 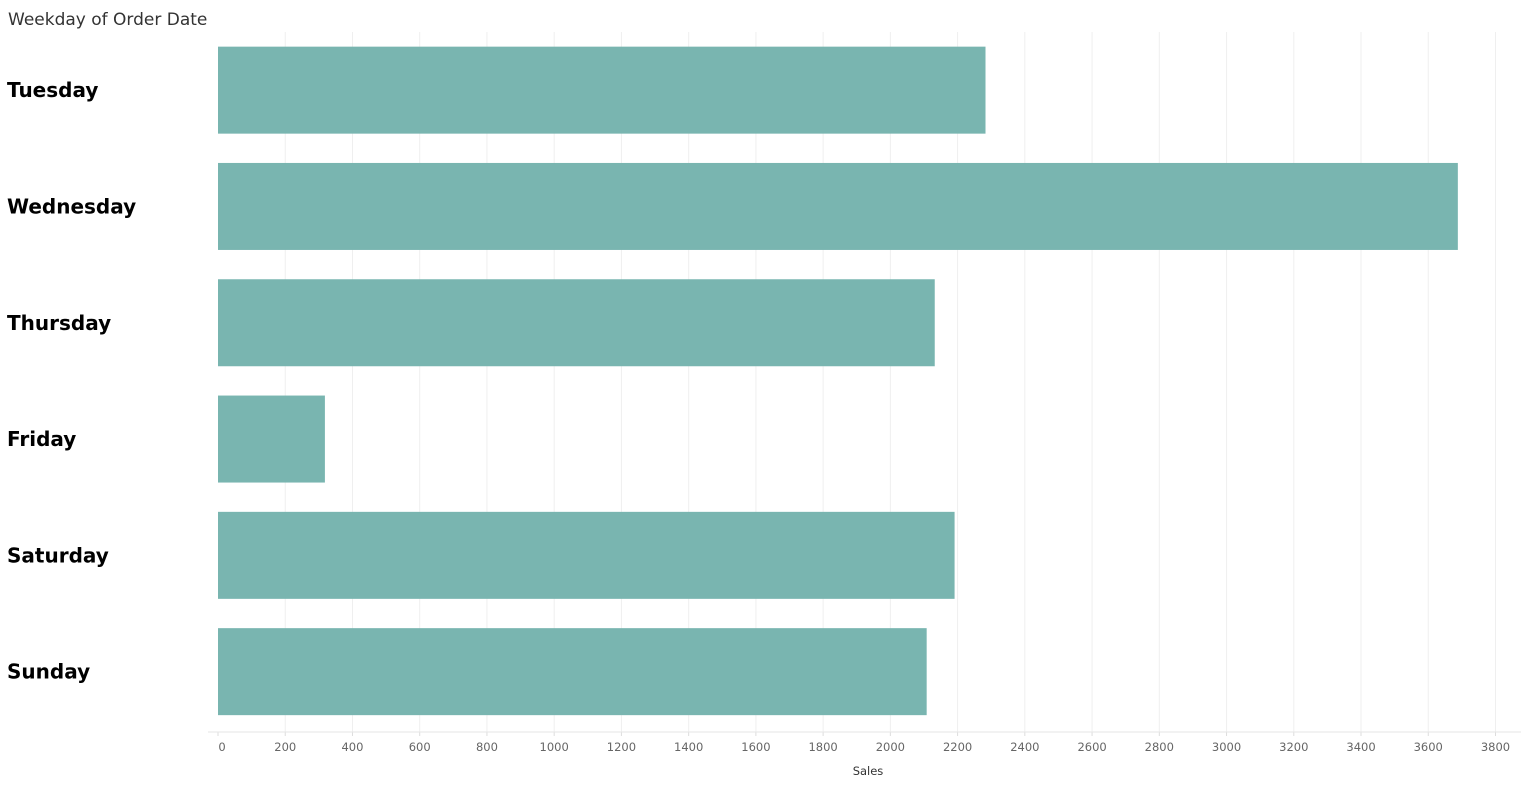 I want to click on category-label: Tuesday, so click(x=52, y=90).